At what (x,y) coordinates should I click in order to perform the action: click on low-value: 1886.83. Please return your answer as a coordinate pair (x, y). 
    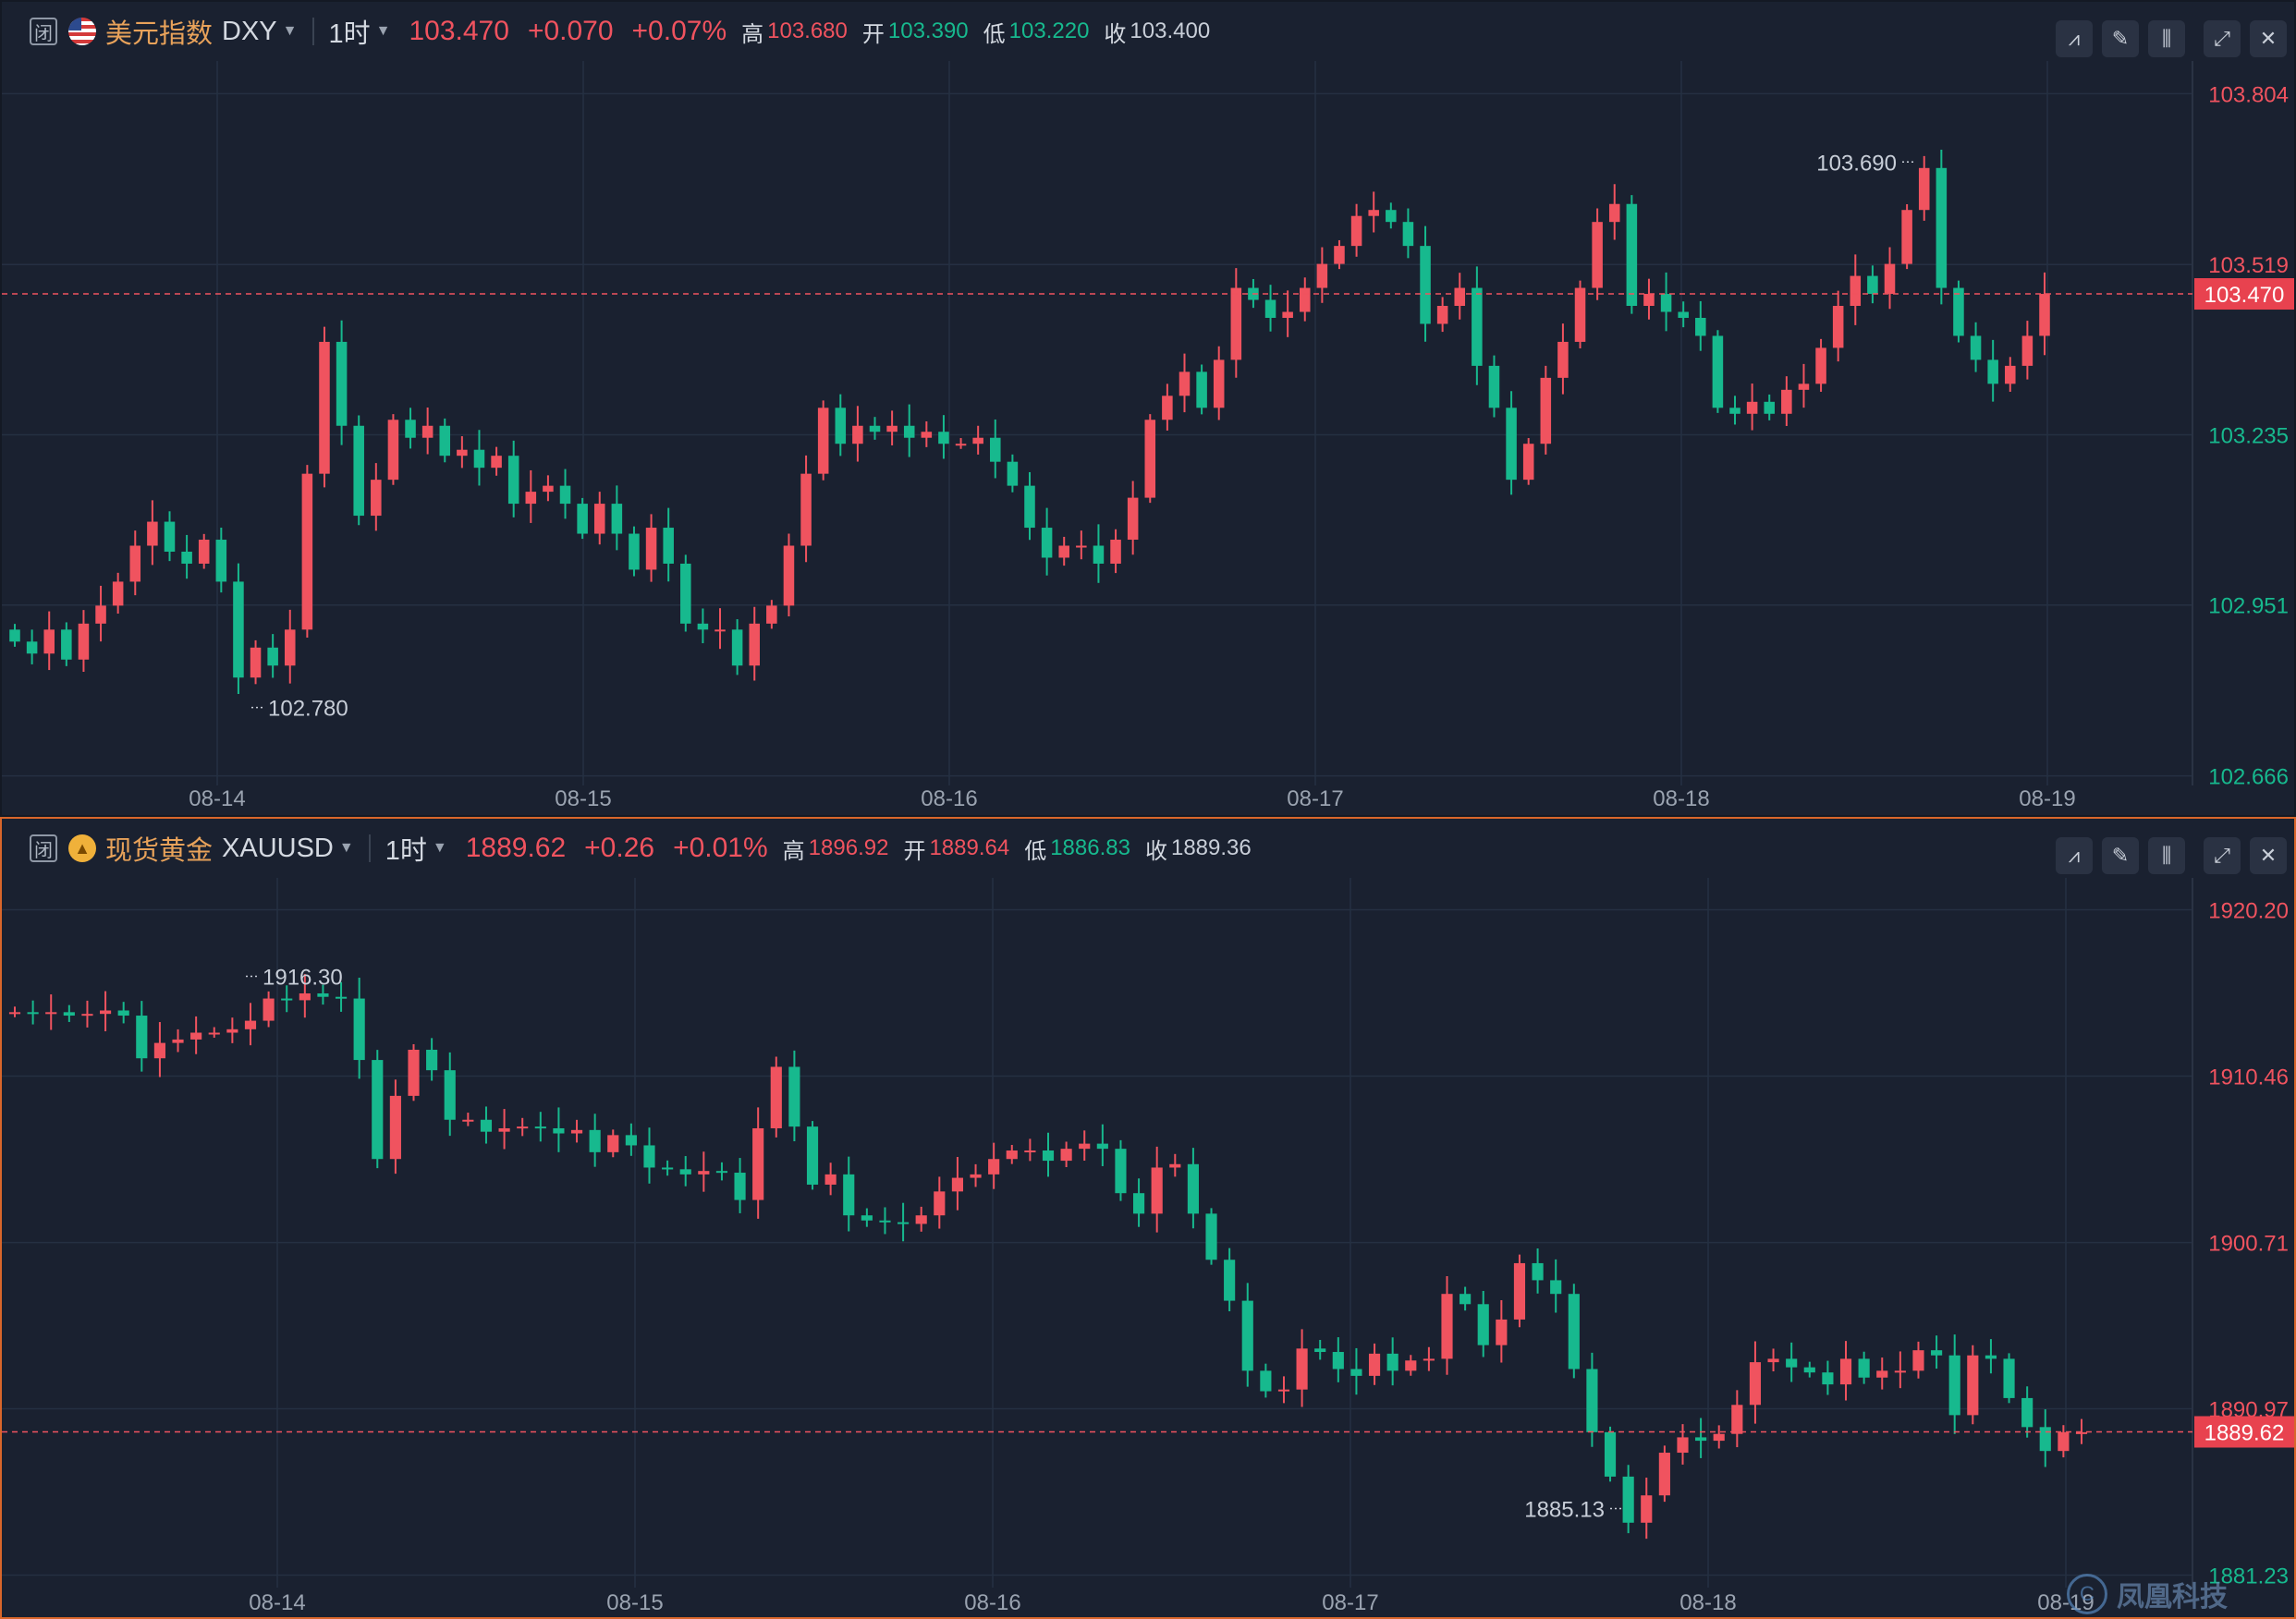
    Looking at the image, I should click on (1090, 848).